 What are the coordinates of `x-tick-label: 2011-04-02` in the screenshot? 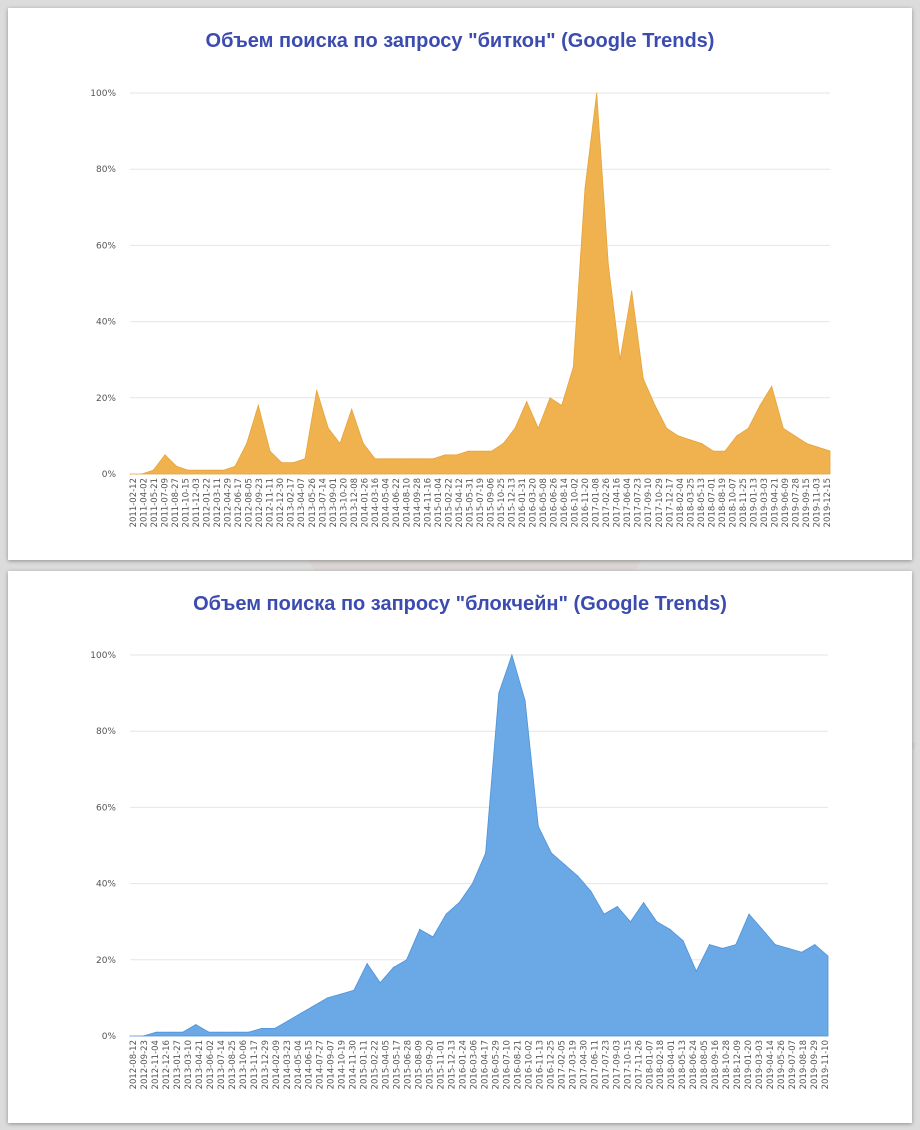 It's located at (145, 502).